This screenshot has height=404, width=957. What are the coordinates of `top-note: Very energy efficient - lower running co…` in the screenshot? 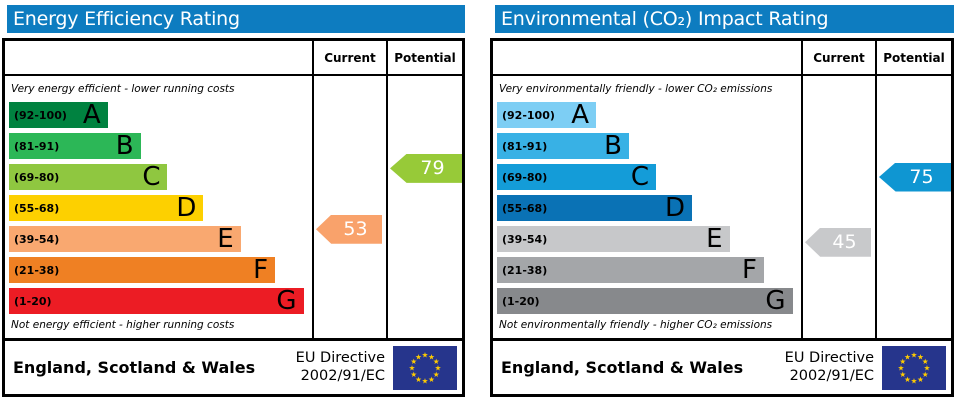 It's located at (123, 89).